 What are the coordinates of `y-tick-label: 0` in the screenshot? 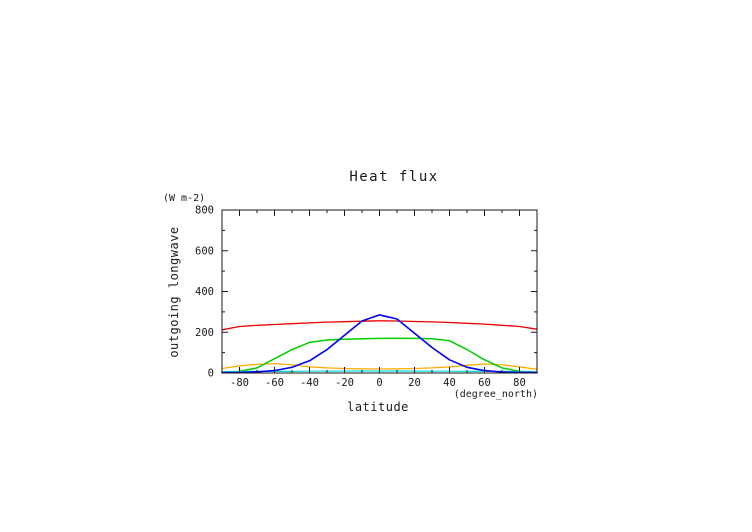 It's located at (211, 374).